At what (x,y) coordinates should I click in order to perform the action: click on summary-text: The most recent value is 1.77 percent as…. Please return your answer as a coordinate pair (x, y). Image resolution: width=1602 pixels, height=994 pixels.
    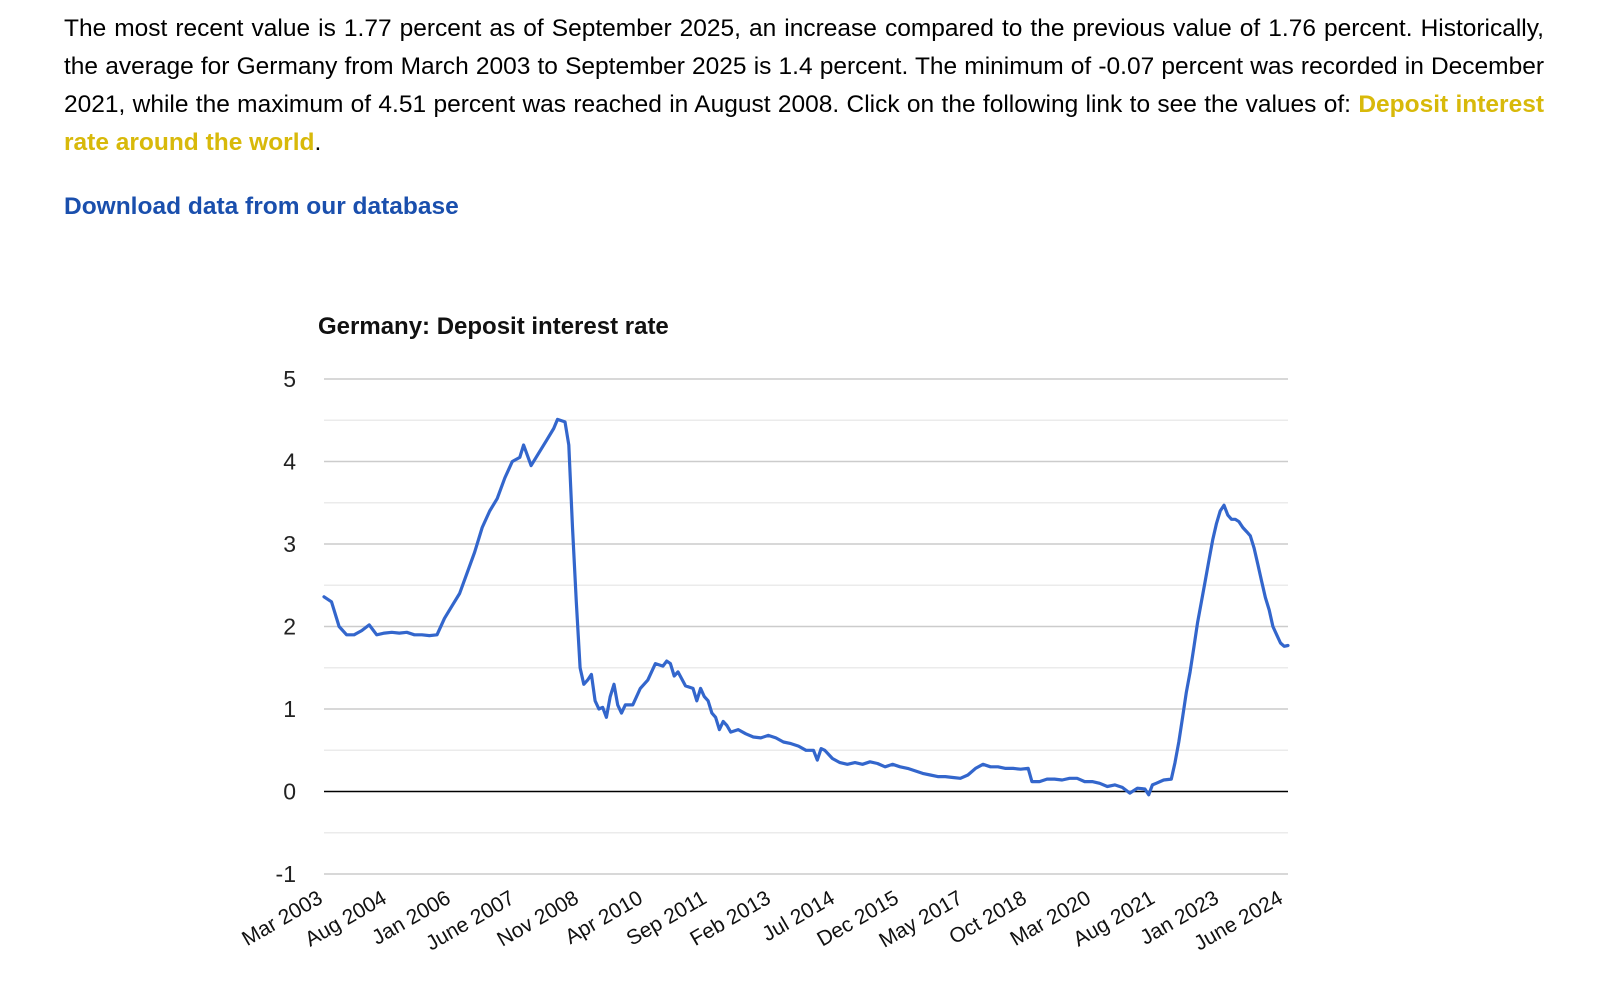
    Looking at the image, I should click on (804, 66).